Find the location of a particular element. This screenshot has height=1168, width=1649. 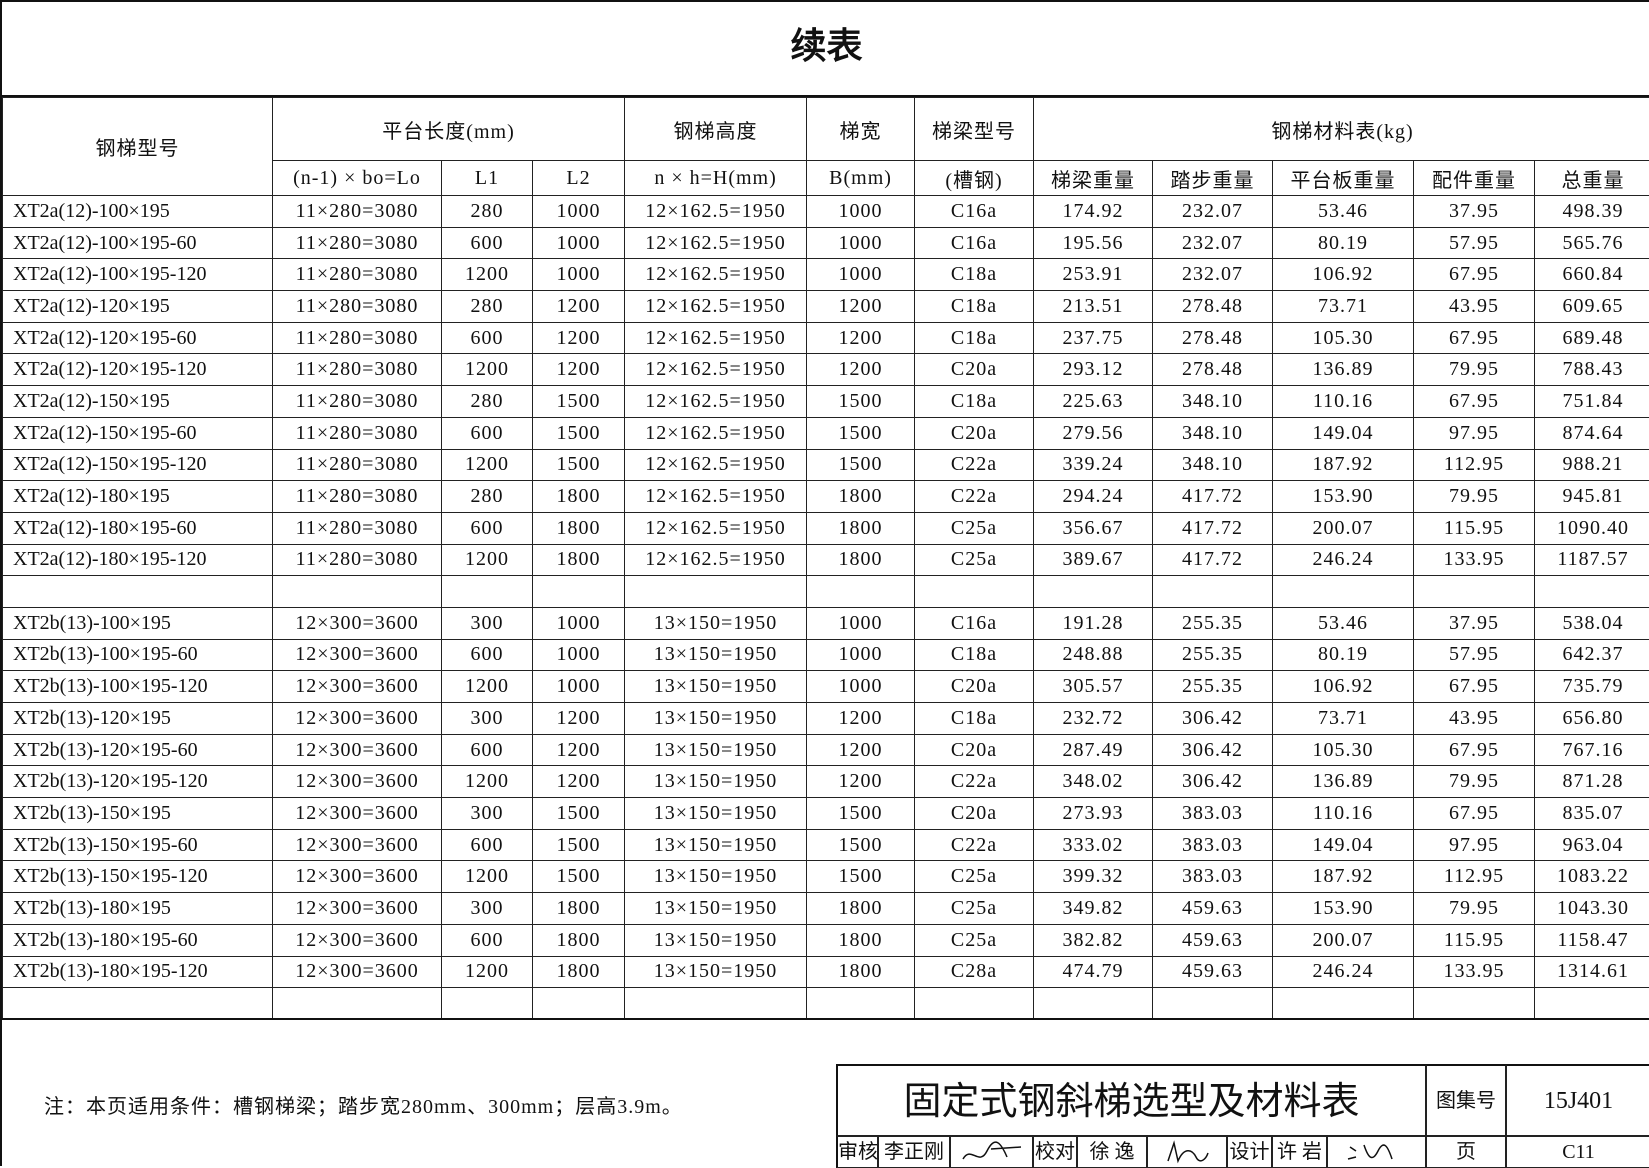

cell: 149.04 is located at coordinates (1343, 845).